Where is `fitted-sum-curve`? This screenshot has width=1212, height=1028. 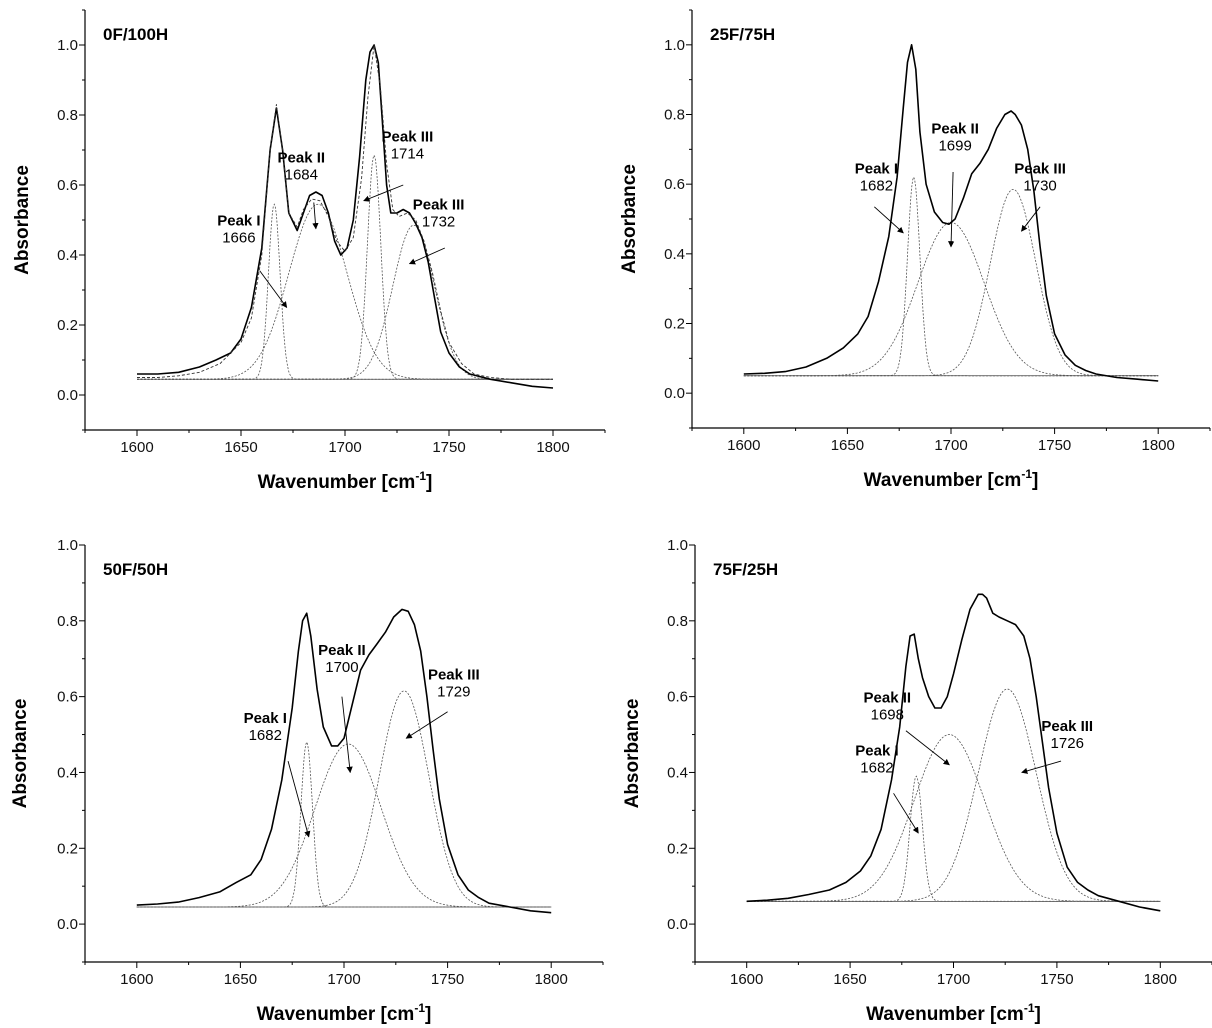
fitted-sum-curve is located at coordinates (345, 212).